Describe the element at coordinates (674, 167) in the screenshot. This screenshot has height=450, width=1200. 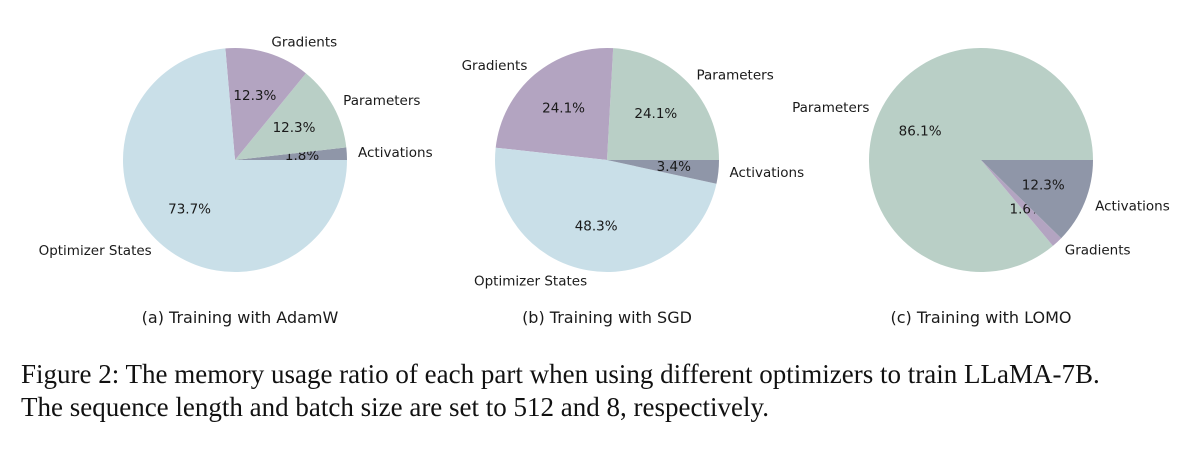
I see `pie-percent-label: 3.4%` at that location.